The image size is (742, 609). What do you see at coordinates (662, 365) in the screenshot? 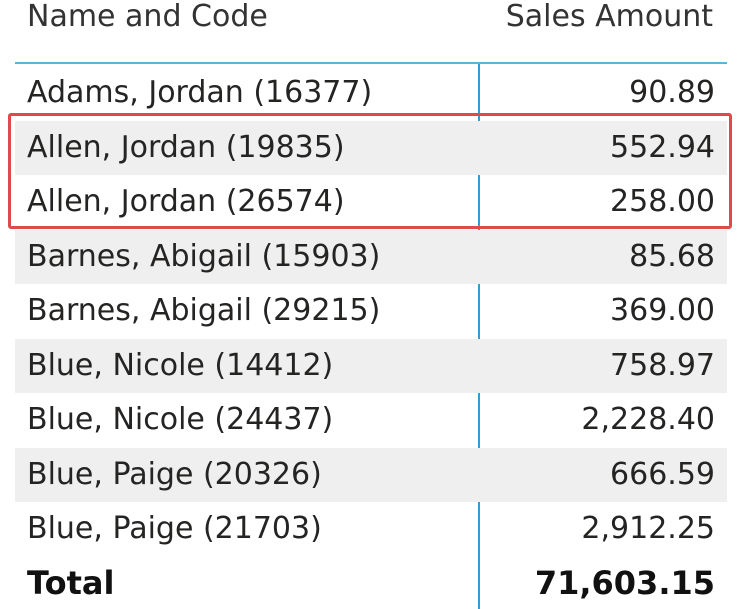
I see `row-amount-cell: 758.97` at bounding box center [662, 365].